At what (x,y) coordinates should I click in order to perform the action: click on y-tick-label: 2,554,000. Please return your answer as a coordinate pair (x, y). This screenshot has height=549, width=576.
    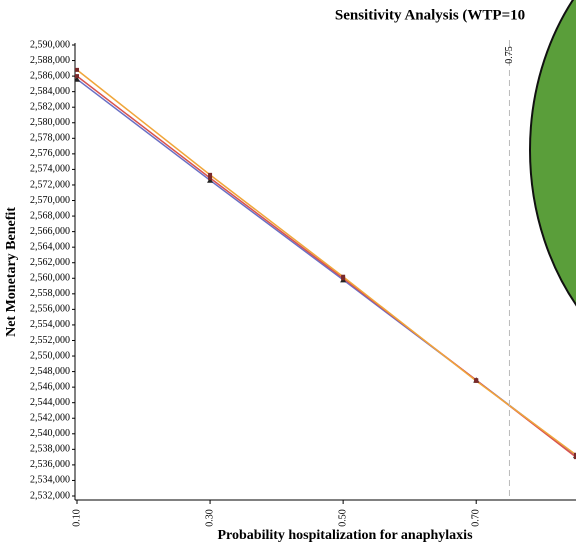
    Looking at the image, I should click on (50, 324).